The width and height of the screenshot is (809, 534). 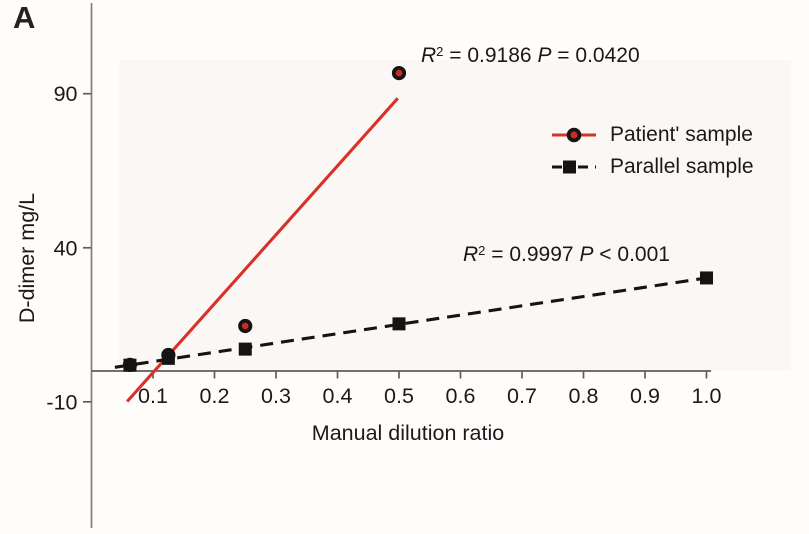 What do you see at coordinates (408, 433) in the screenshot?
I see `x-axis-title: Manual dilution ratio` at bounding box center [408, 433].